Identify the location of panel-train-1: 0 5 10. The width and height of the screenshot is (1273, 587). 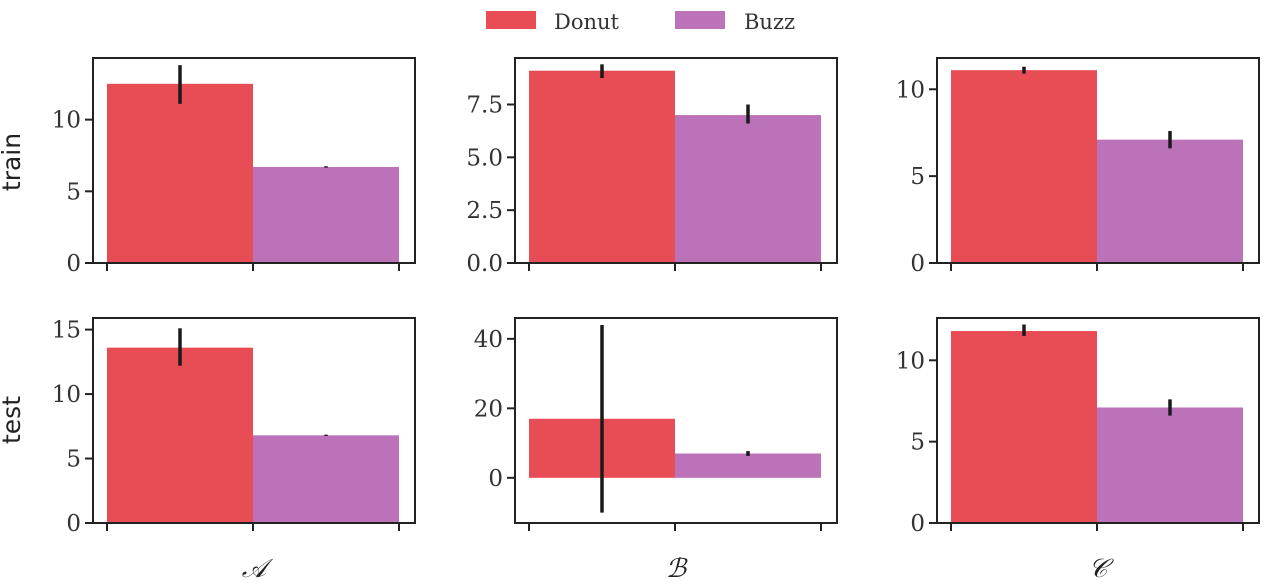
(234, 167).